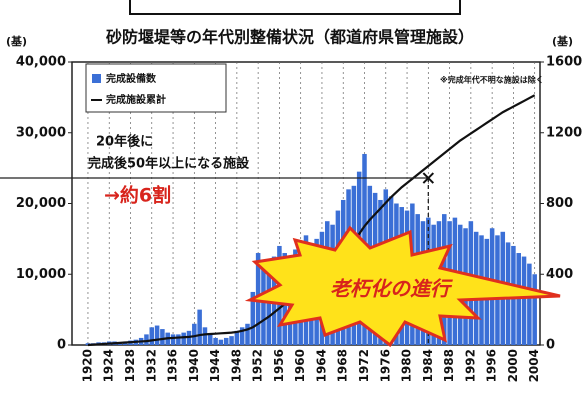  Describe the element at coordinates (559, 274) in the screenshot. I see `y2-tick-label: 400` at that location.